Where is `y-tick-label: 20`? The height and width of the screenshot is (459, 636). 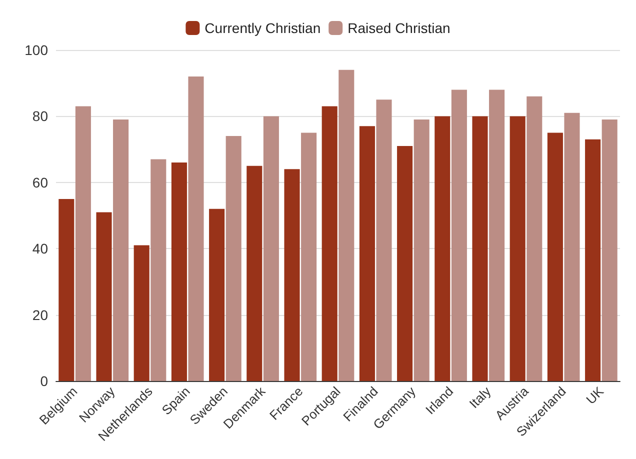
y-tick-label: 20 is located at coordinates (40, 314).